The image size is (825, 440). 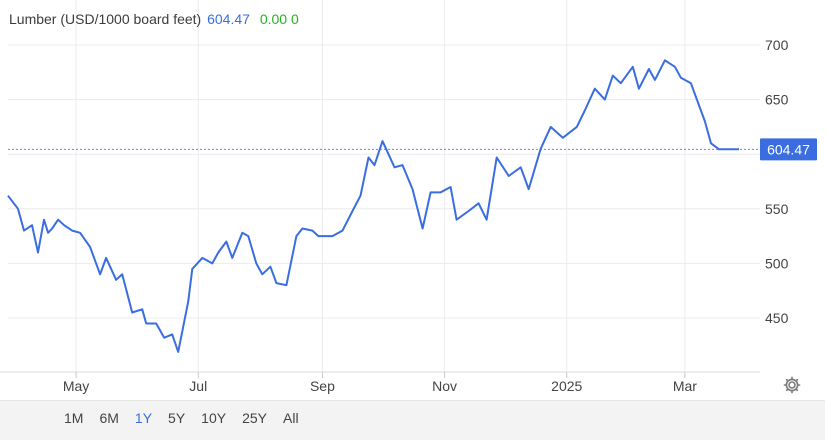 I want to click on y-tick-label: 550, so click(x=777, y=209).